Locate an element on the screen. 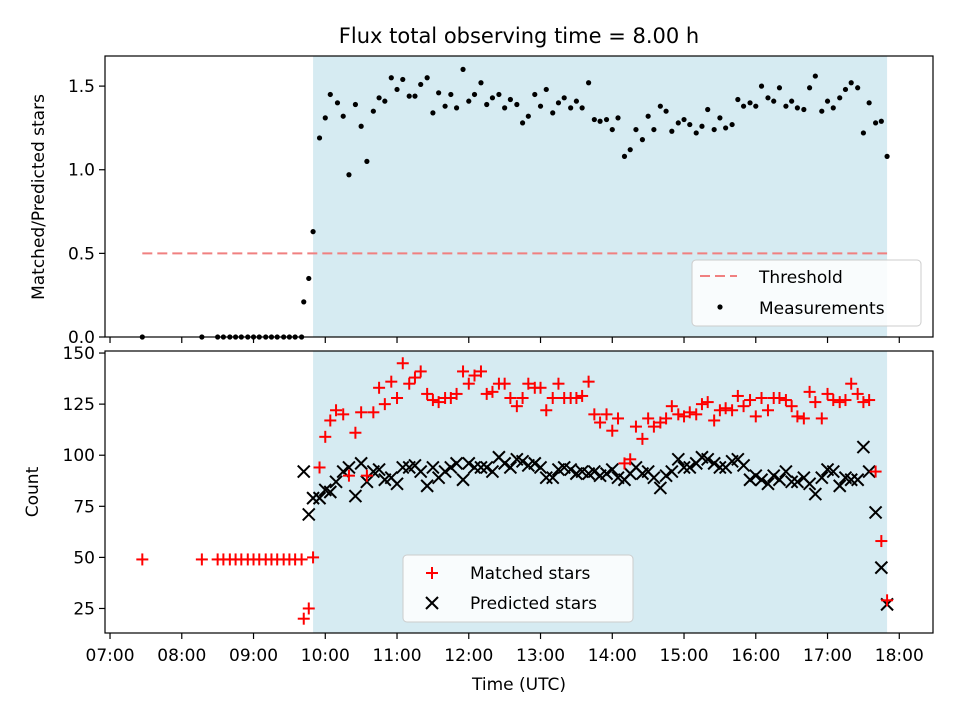 This screenshot has height=720, width=960. bottom-ytick-label: 100 is located at coordinates (79, 456).